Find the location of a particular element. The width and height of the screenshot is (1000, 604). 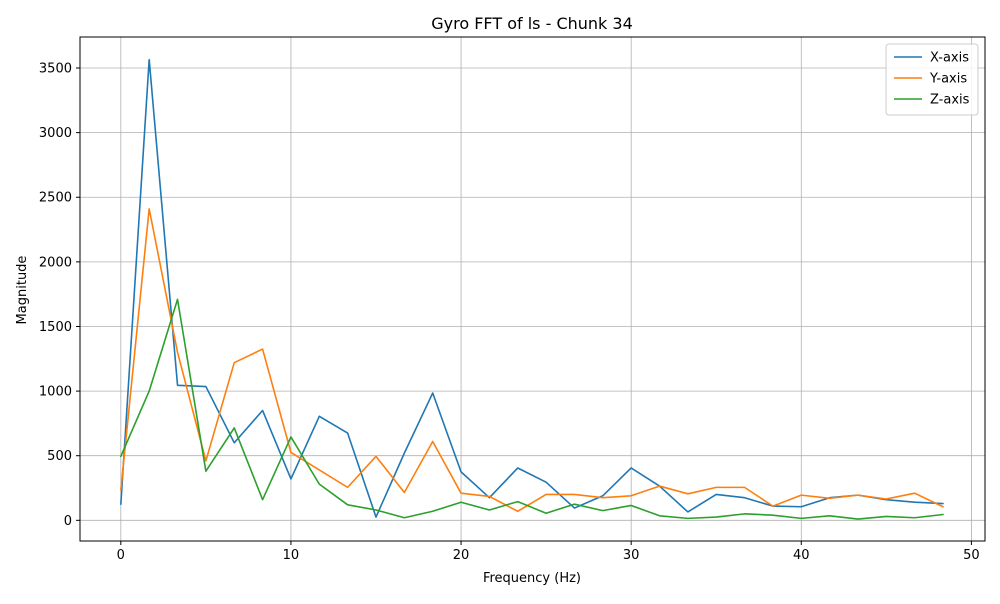

legend-box is located at coordinates (932, 79).